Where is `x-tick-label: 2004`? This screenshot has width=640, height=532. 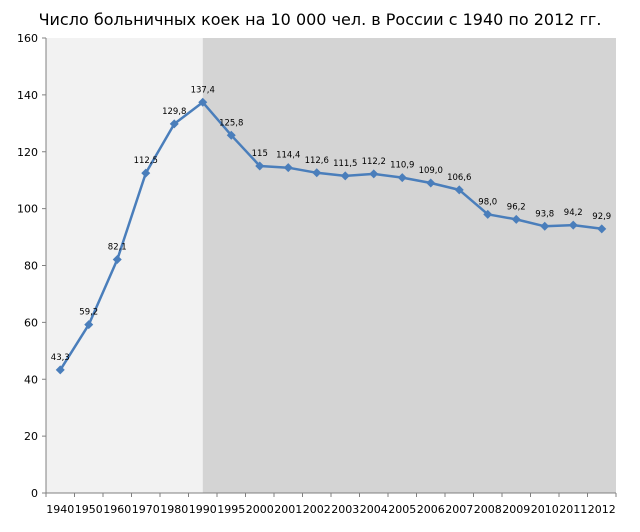 x-tick-label: 2004 is located at coordinates (374, 509).